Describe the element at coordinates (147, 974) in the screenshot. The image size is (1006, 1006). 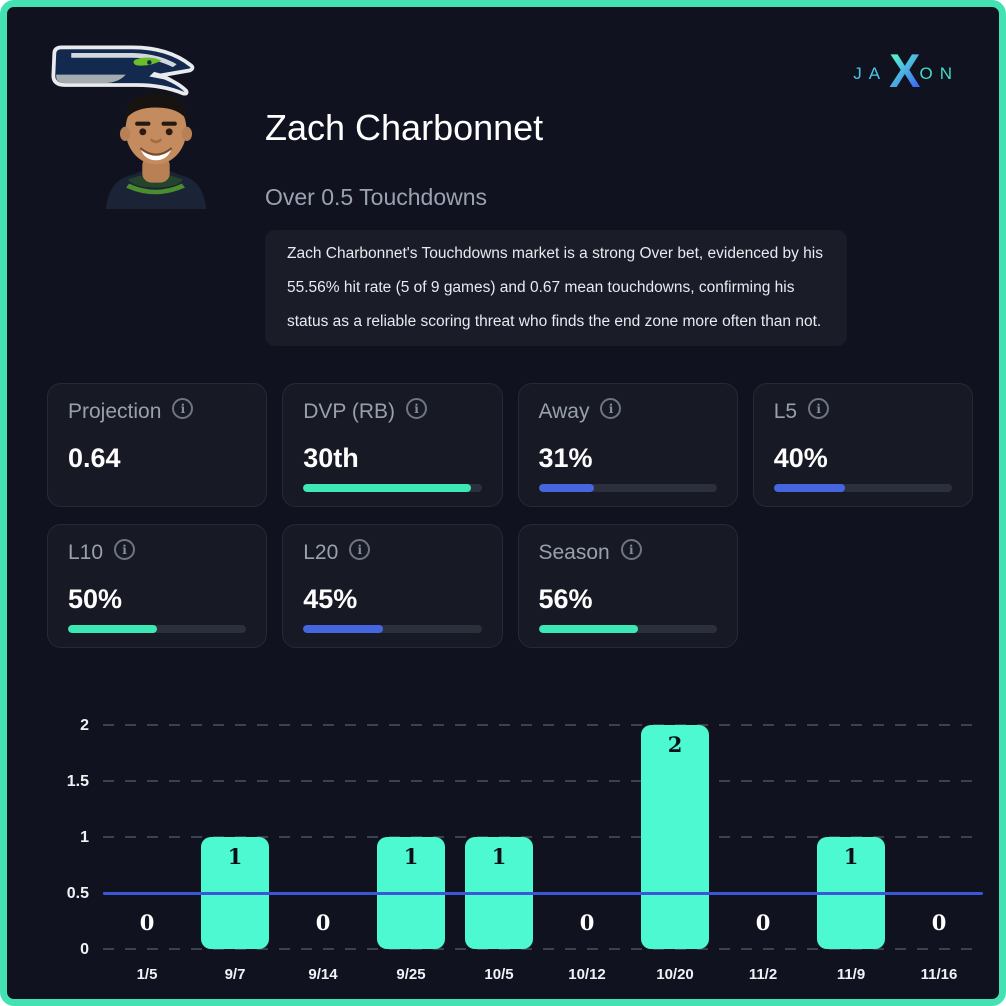
I see `x-axis-tick-label: 1/5` at that location.